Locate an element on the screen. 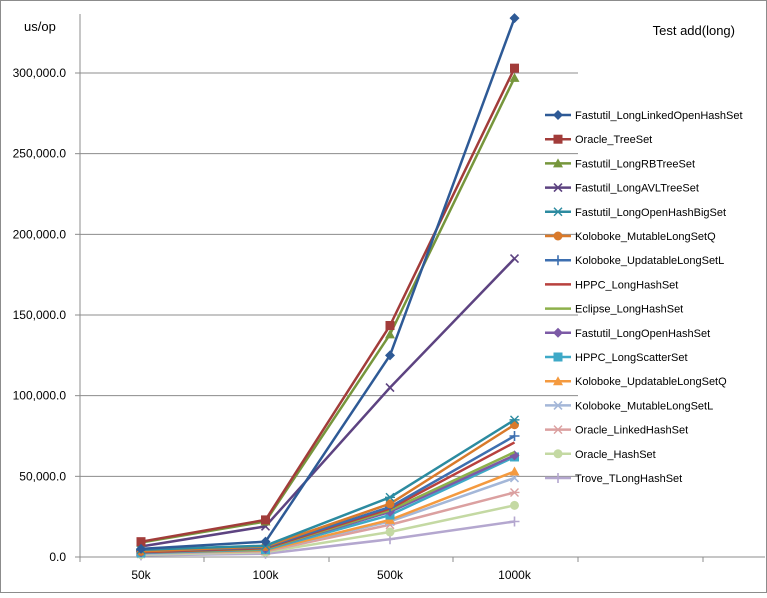 The image size is (767, 598). legend-label: HPPC_LongHashSet is located at coordinates (626, 285).